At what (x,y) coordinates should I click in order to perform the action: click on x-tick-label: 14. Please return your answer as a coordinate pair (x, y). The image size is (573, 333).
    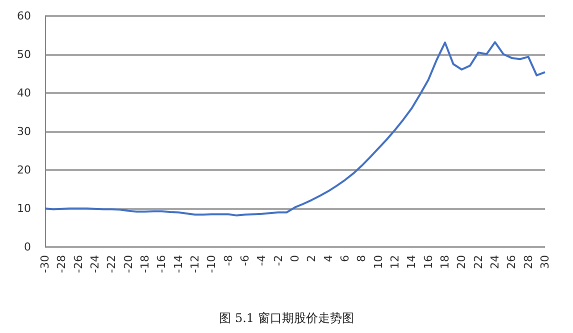
    Looking at the image, I should click on (411, 262).